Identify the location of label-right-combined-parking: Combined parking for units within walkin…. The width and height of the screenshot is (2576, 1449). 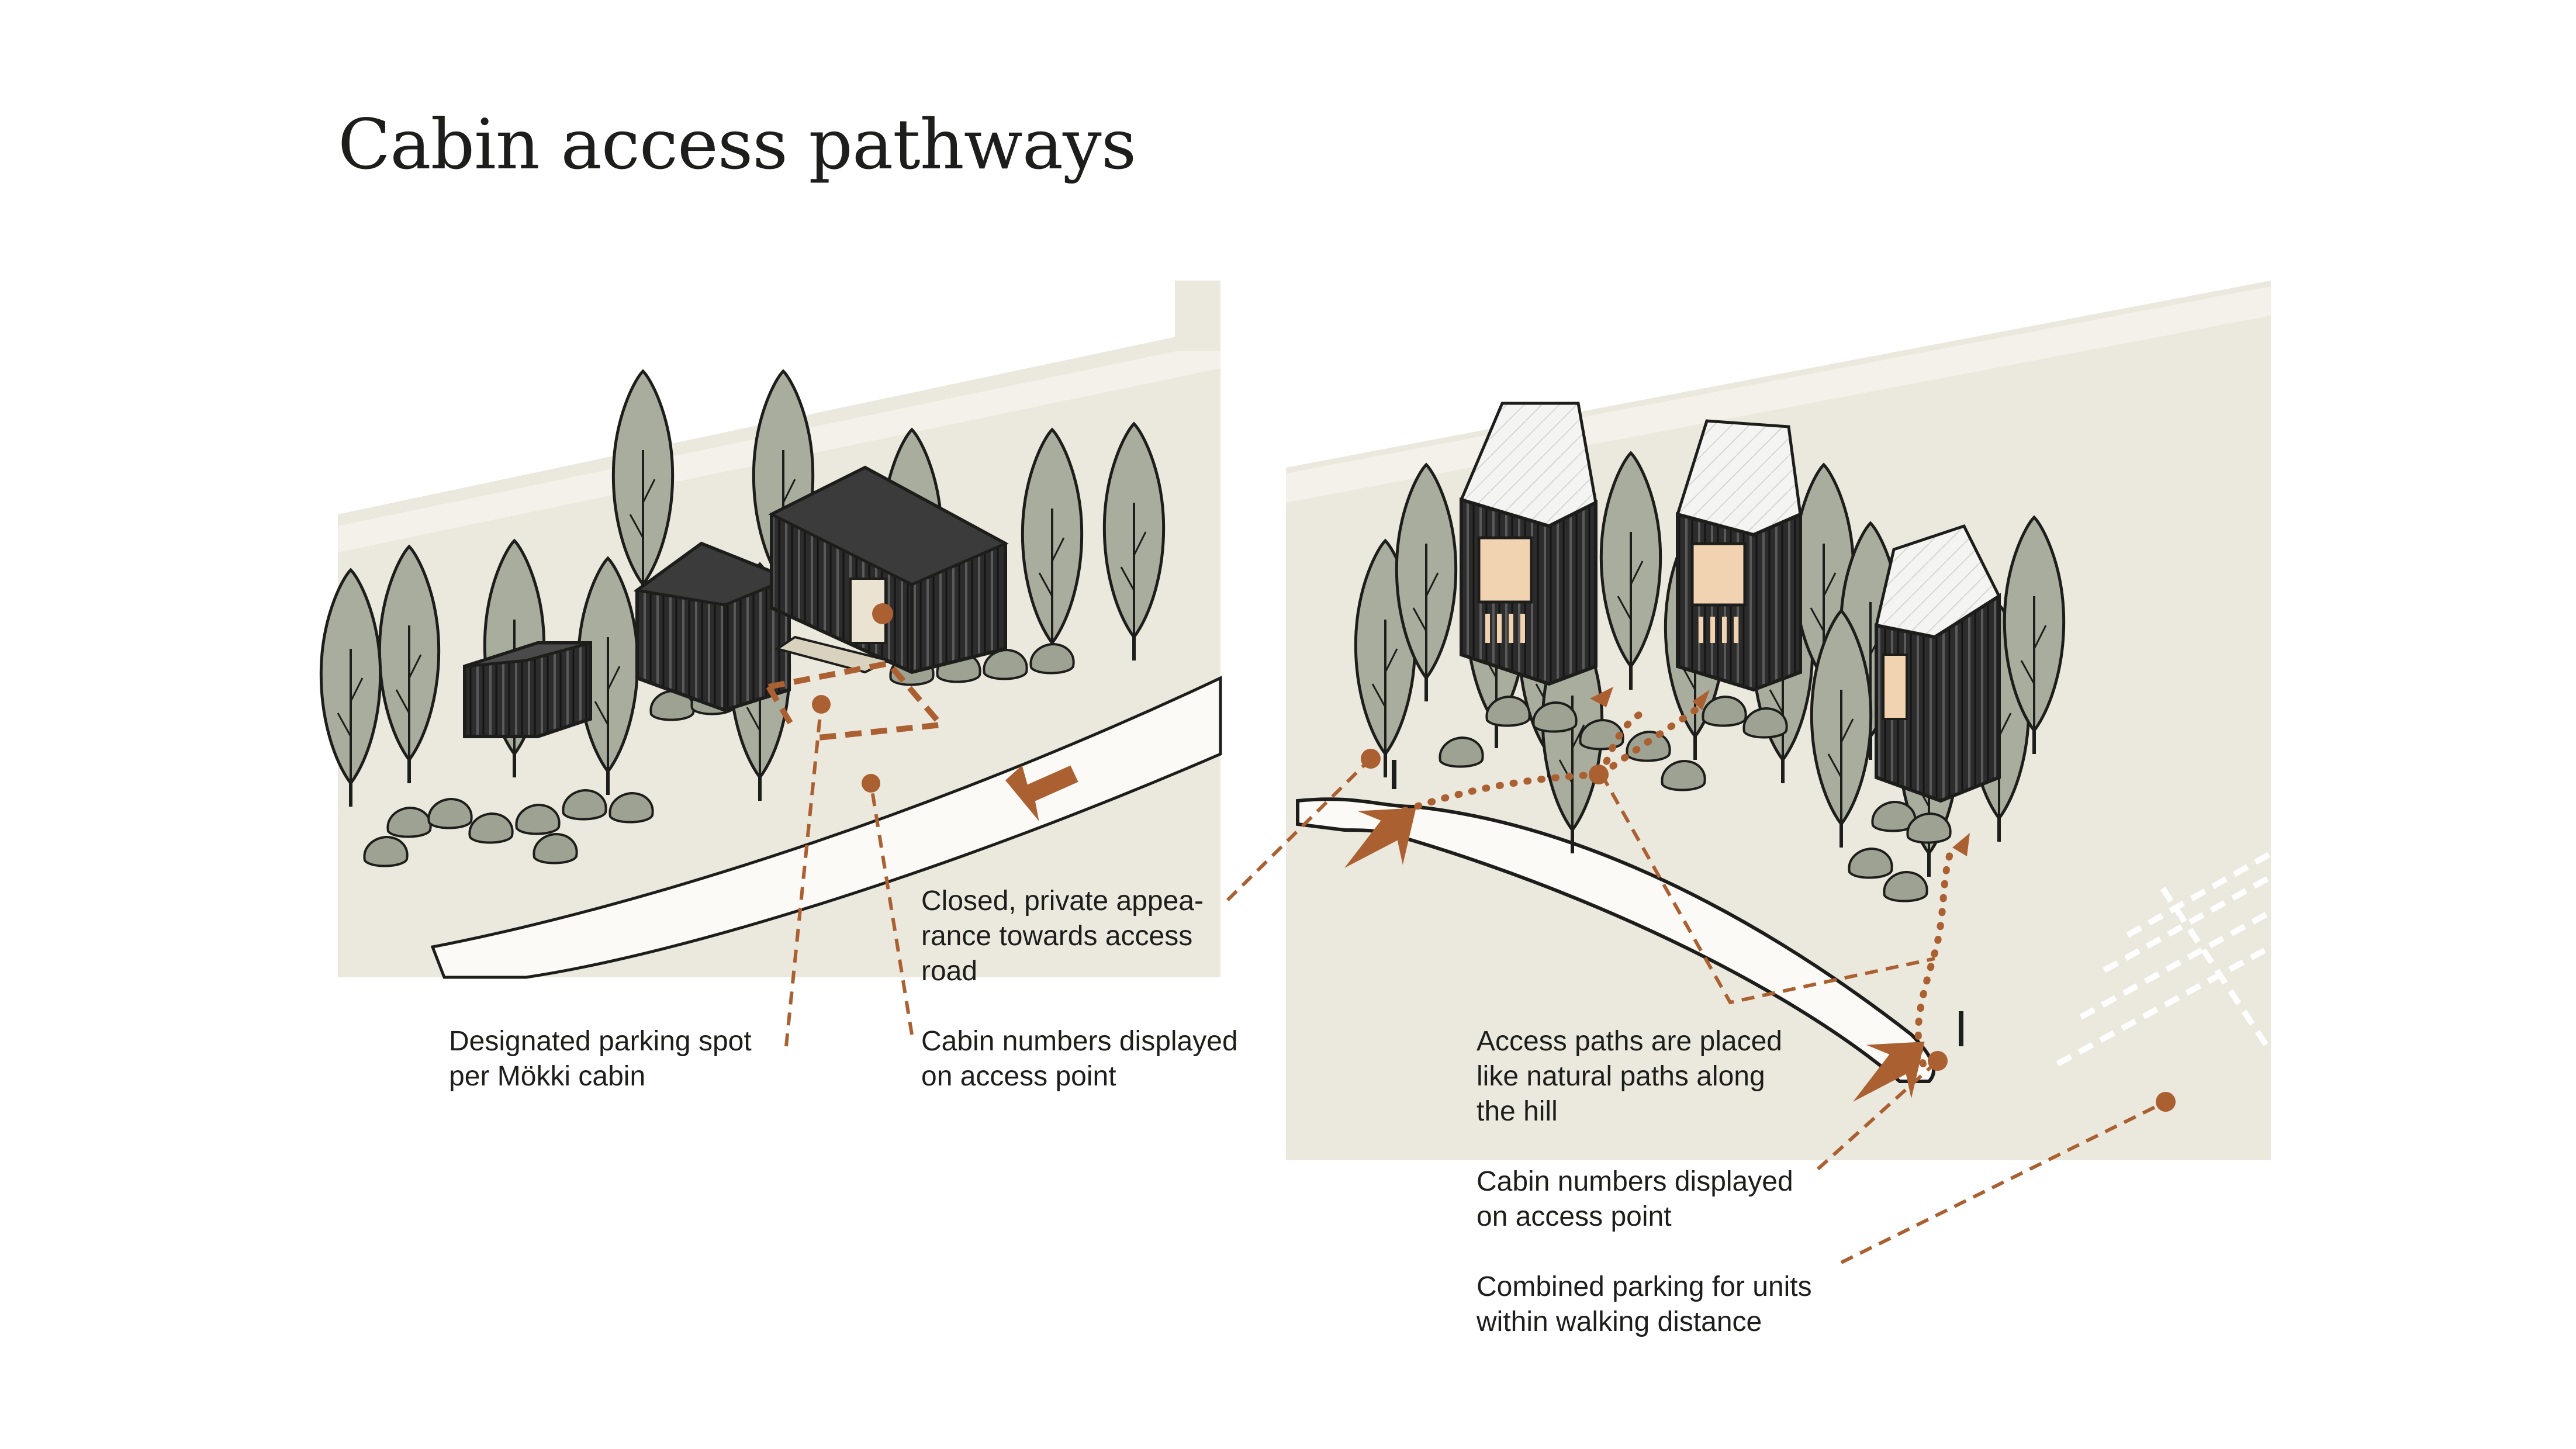
(1644, 1304).